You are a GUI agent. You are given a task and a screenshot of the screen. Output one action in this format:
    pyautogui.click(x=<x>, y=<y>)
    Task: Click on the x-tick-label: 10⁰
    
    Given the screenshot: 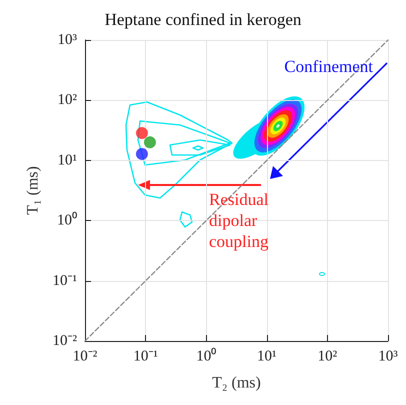 What is the action you would take?
    pyautogui.click(x=206, y=356)
    